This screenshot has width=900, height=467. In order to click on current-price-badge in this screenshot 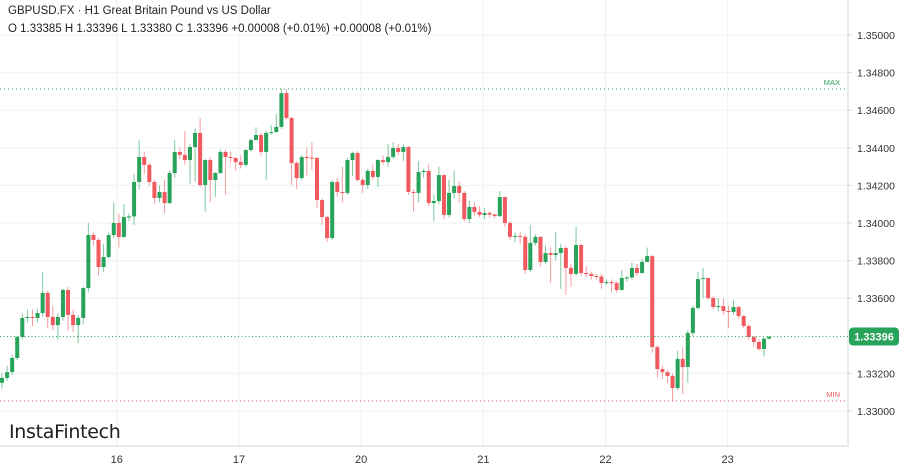, I will do `click(874, 336)`.